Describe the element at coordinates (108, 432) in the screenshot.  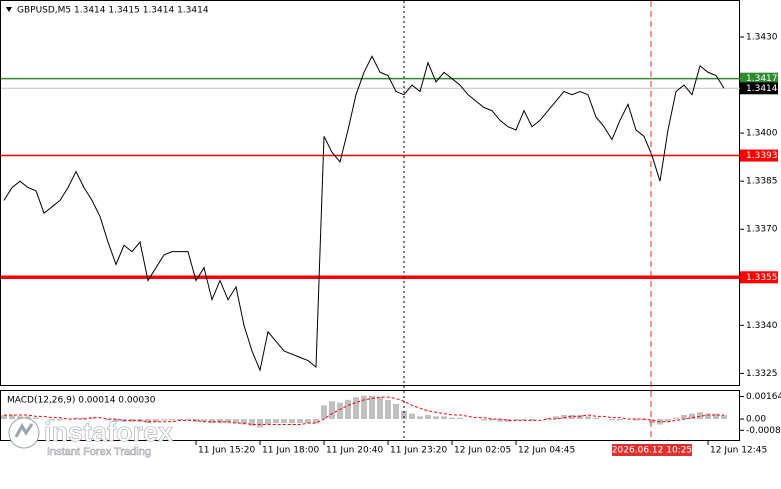
I see `watermark-brand: instaforex` at that location.